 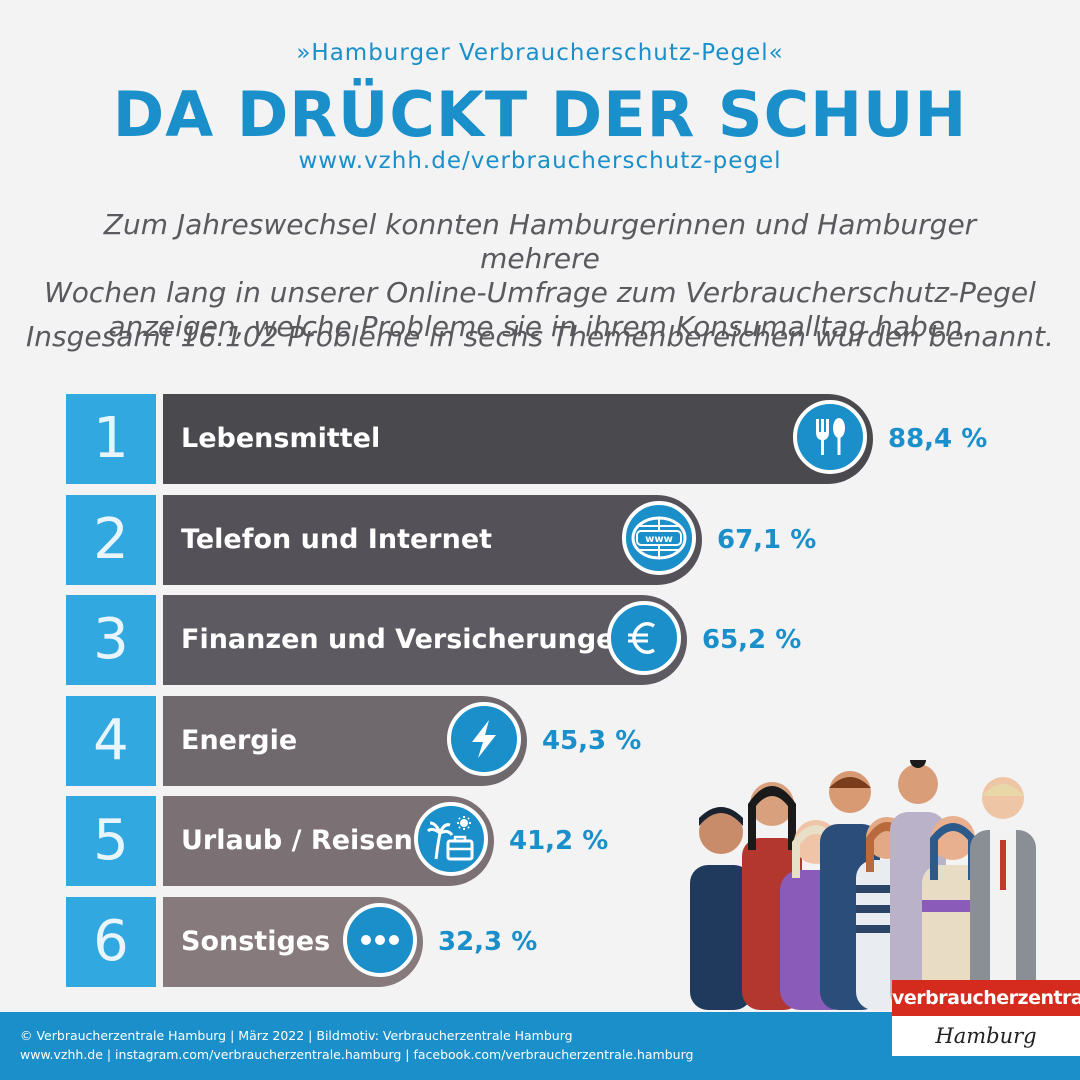 What do you see at coordinates (830, 437) in the screenshot?
I see `cutlery-icon` at bounding box center [830, 437].